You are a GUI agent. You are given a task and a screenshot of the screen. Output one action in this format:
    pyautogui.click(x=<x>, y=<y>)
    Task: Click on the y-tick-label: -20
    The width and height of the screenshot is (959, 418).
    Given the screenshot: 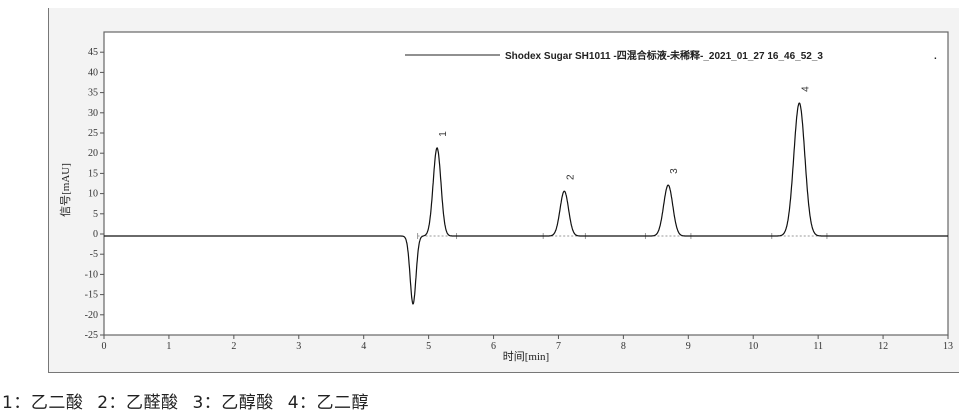 What is the action you would take?
    pyautogui.click(x=91, y=315)
    